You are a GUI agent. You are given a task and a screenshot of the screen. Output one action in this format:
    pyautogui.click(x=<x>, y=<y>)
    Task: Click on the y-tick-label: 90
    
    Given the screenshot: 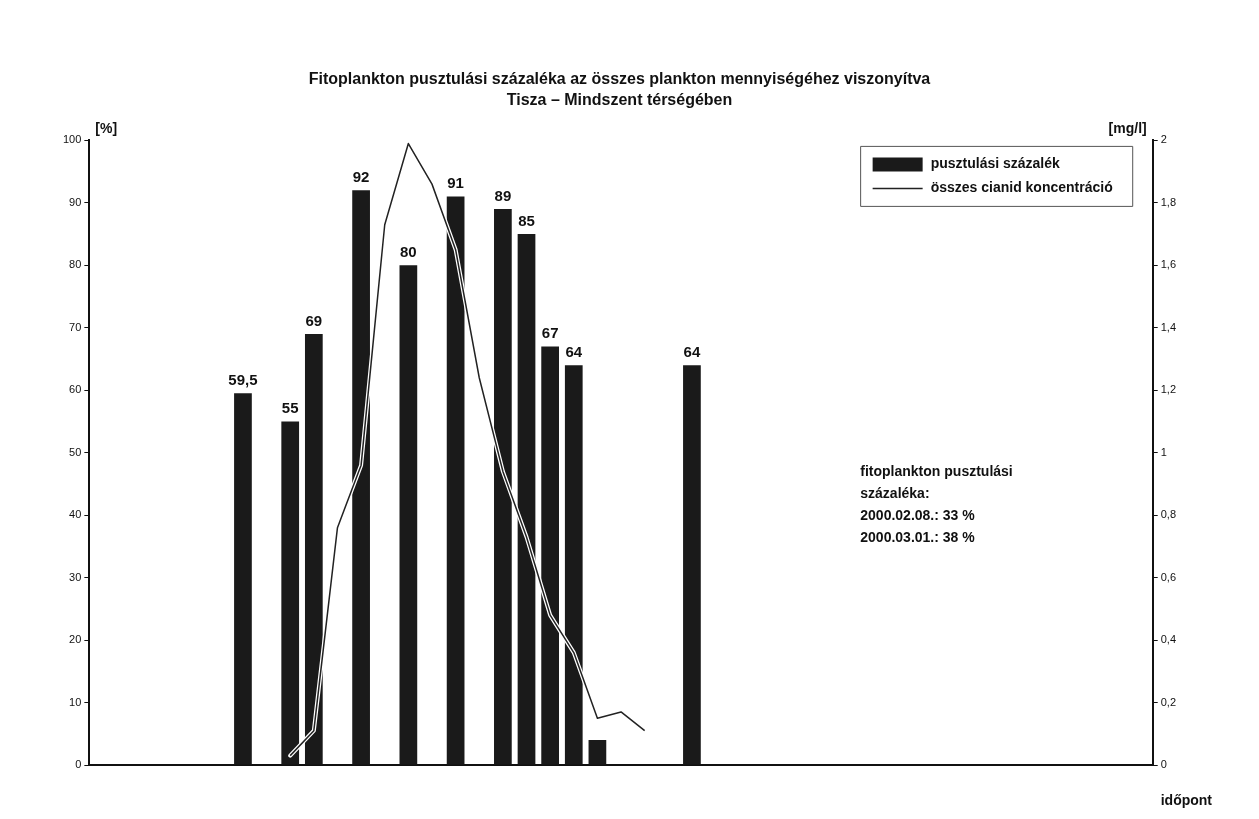 What is the action you would take?
    pyautogui.click(x=75, y=201)
    